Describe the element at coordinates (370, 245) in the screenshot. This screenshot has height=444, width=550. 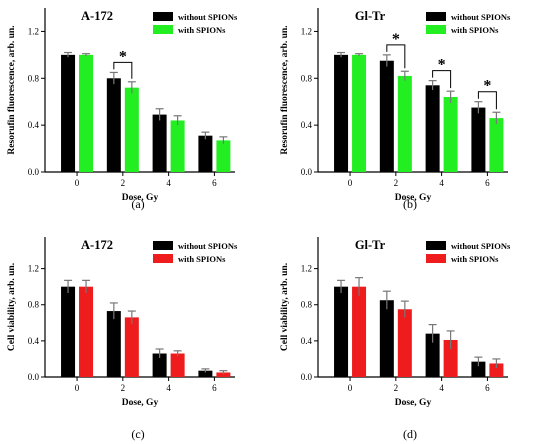
I see `panel-title: Gl-Tr` at that location.